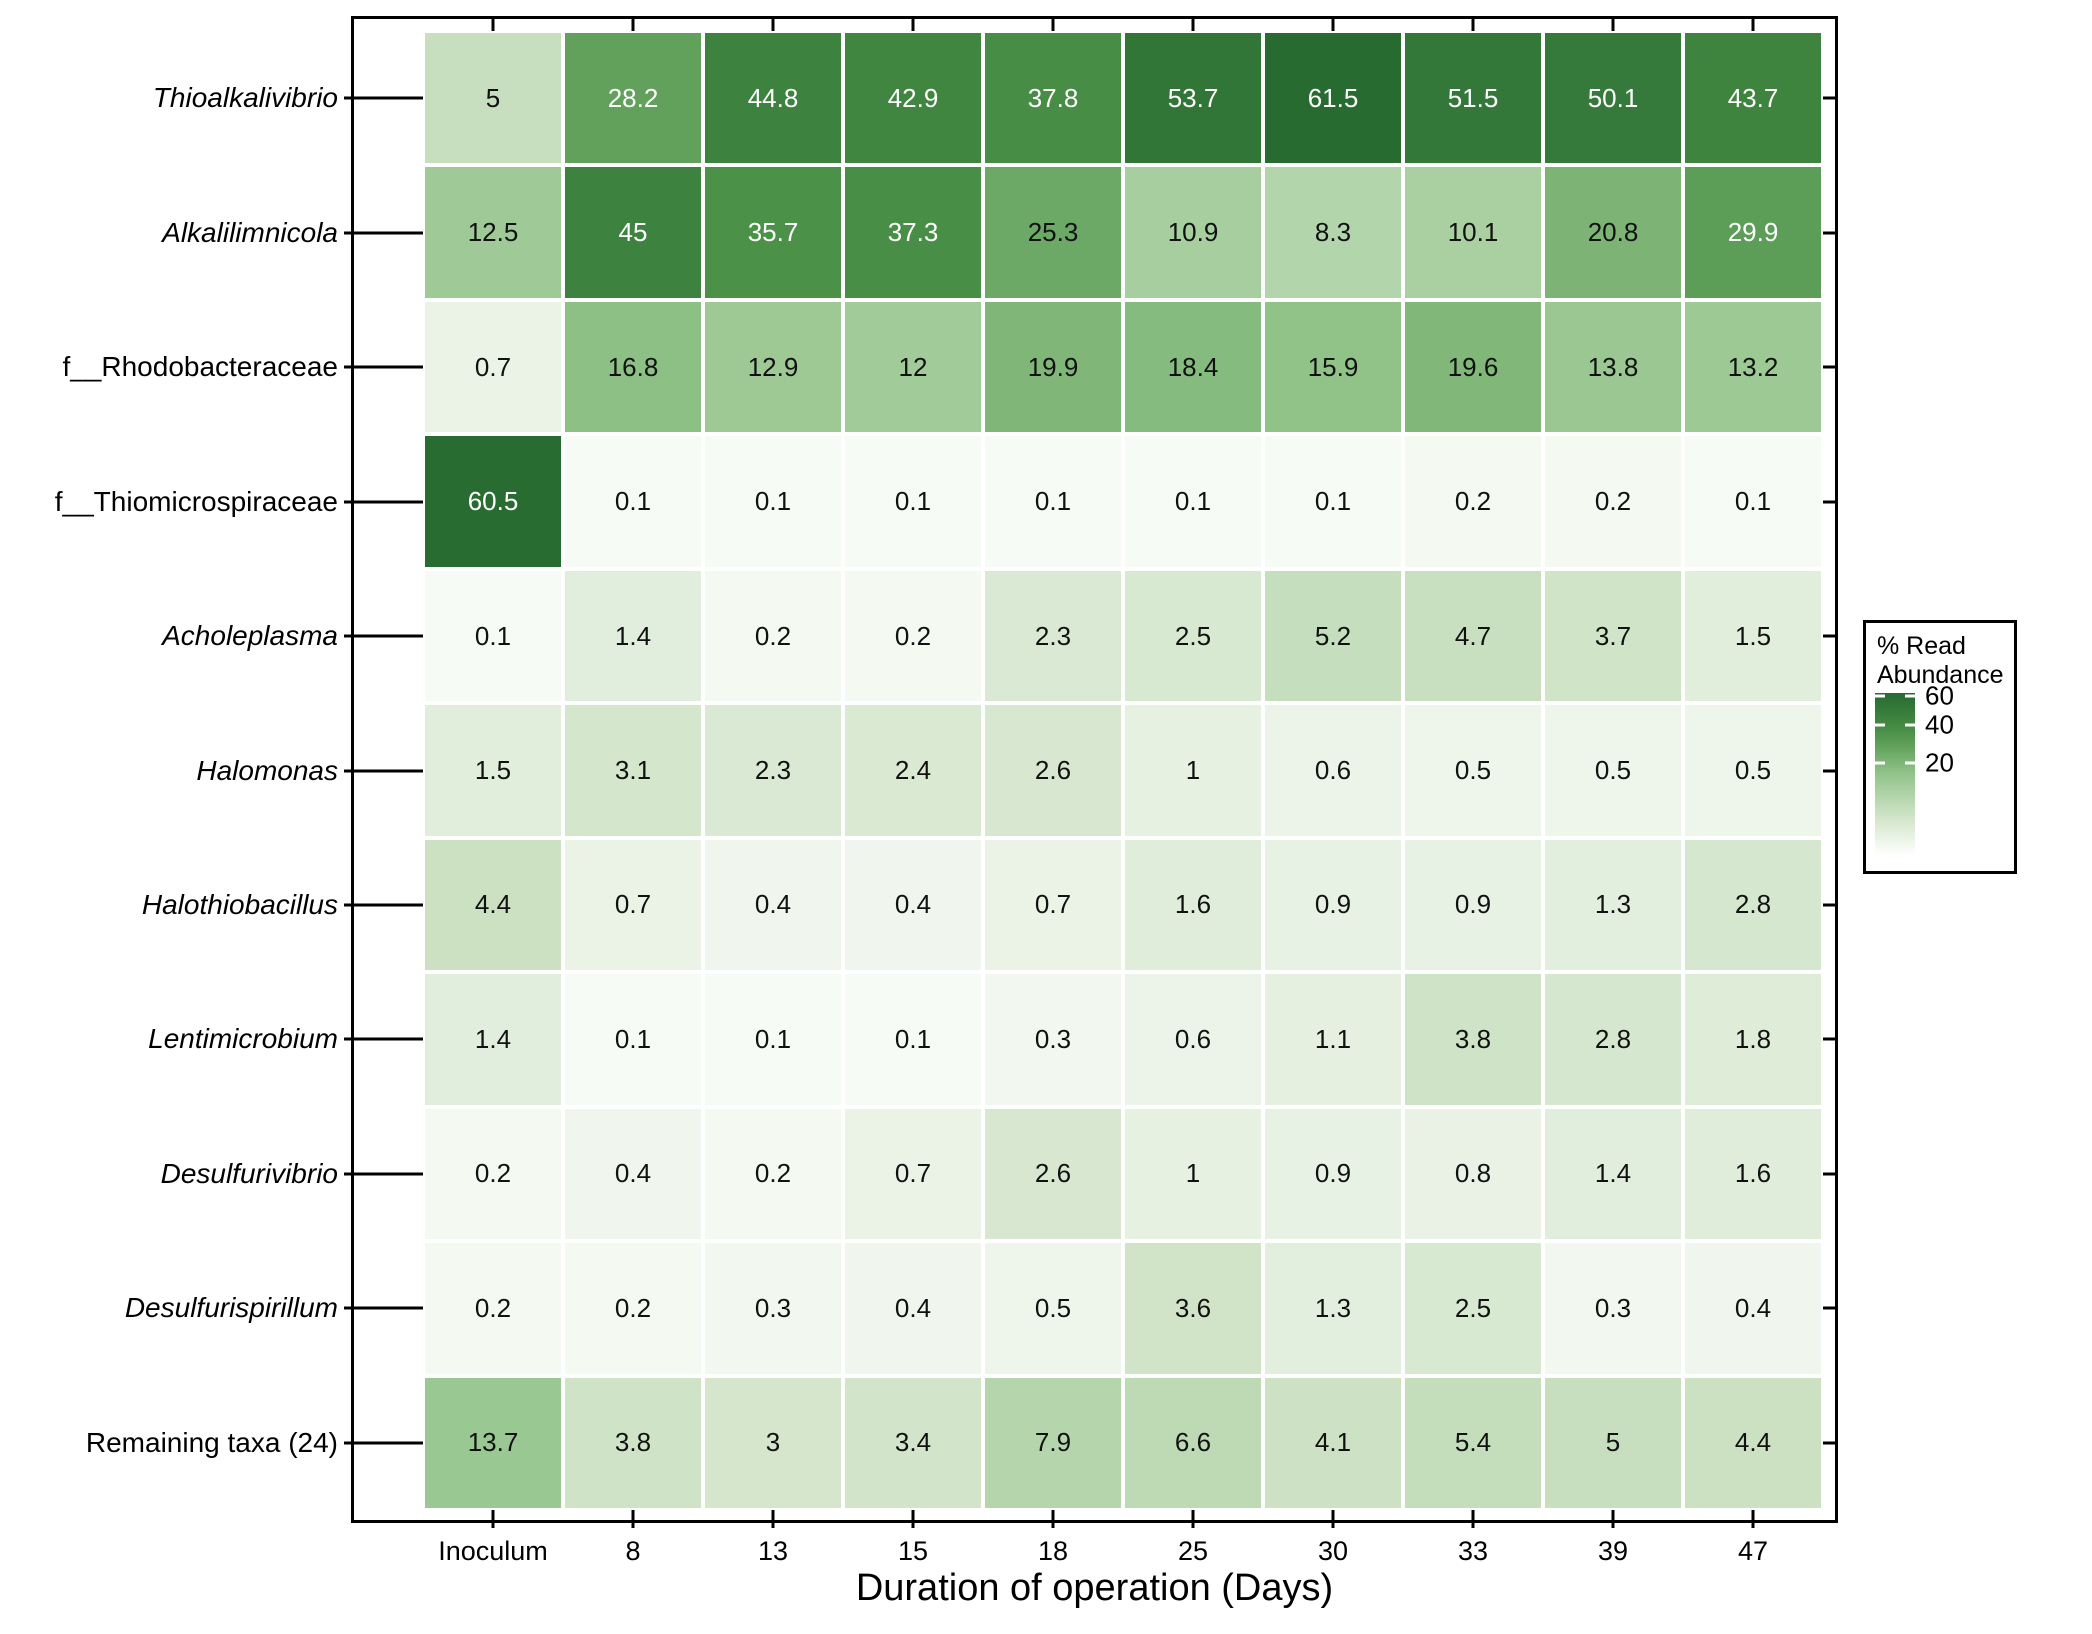 The width and height of the screenshot is (2092, 1634). Describe the element at coordinates (1333, 1308) in the screenshot. I see `heatmap-cell: 1.3` at that location.